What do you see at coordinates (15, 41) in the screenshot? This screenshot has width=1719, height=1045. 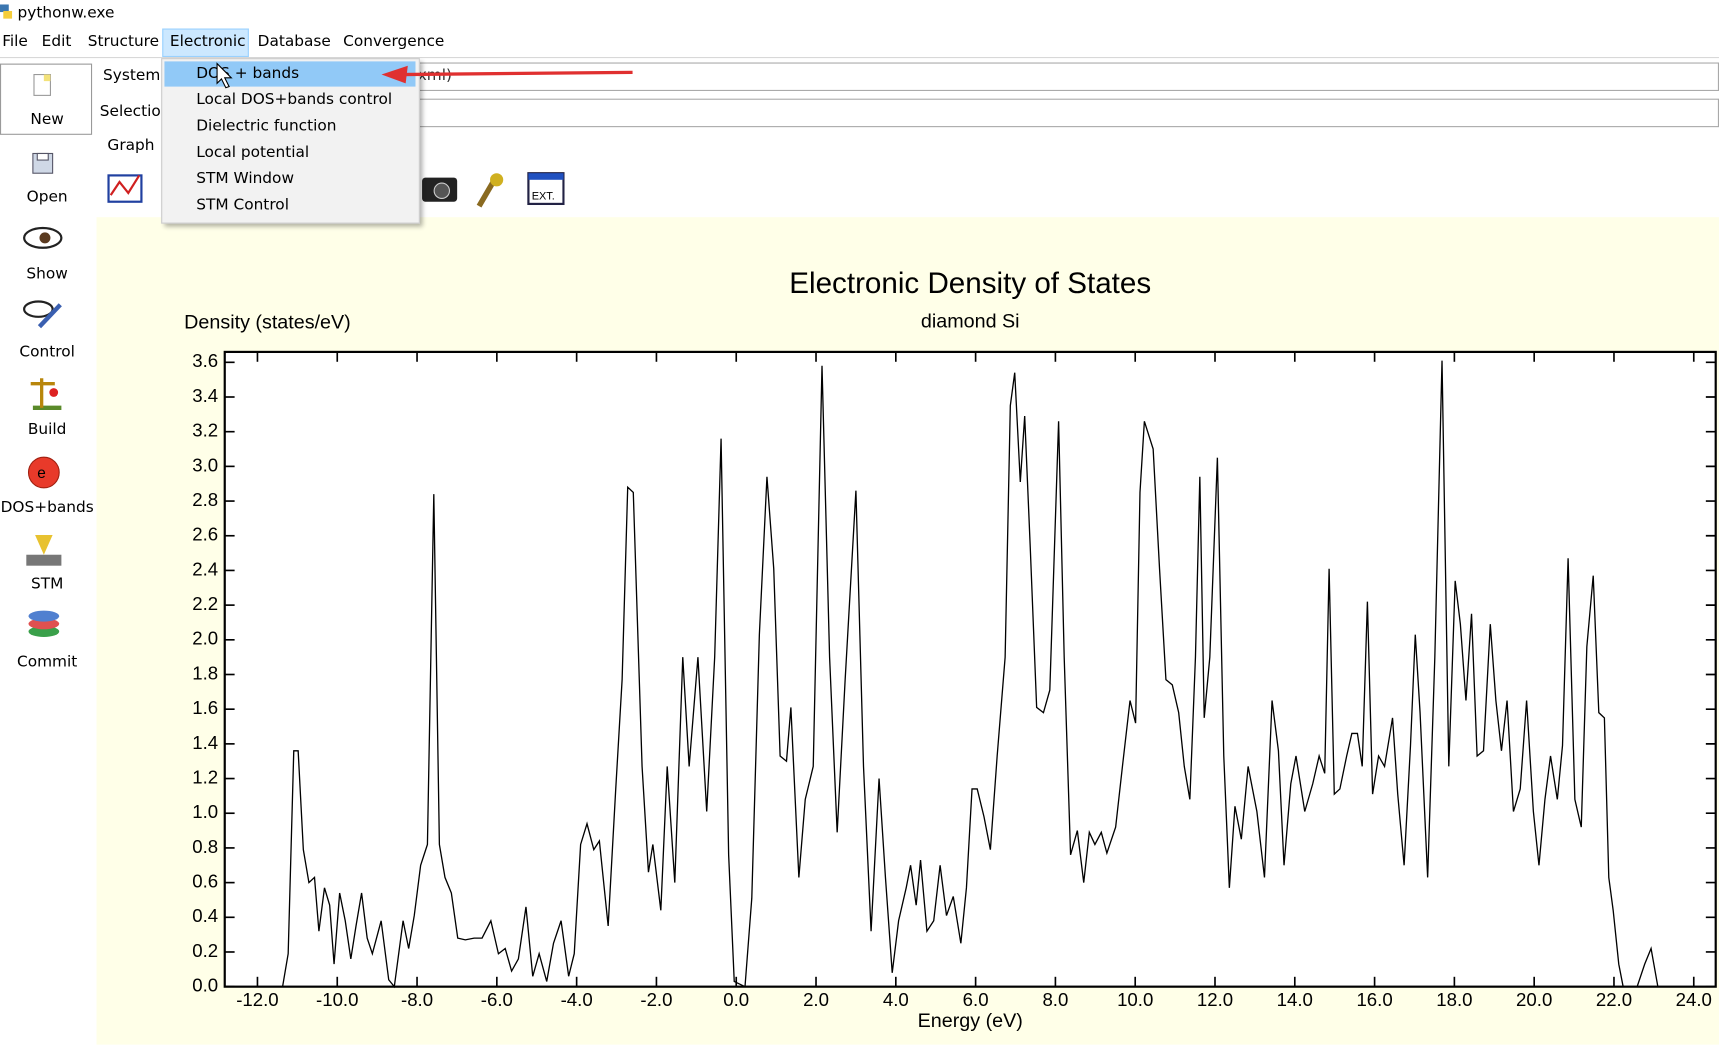 I see `menu-item: File` at bounding box center [15, 41].